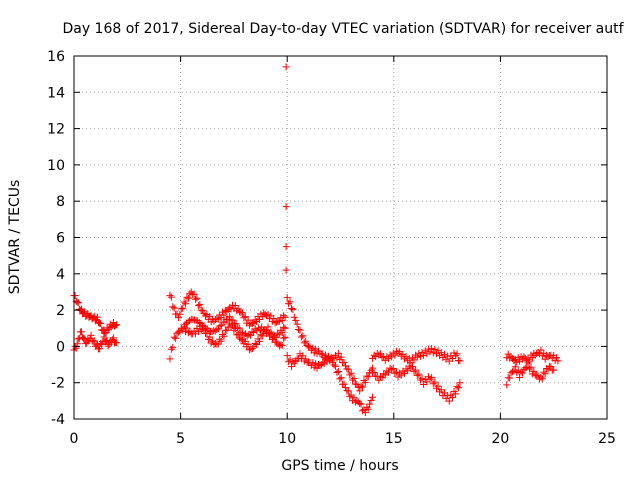 The height and width of the screenshot is (480, 640). Describe the element at coordinates (56, 57) in the screenshot. I see `y-tick-label: 16` at that location.